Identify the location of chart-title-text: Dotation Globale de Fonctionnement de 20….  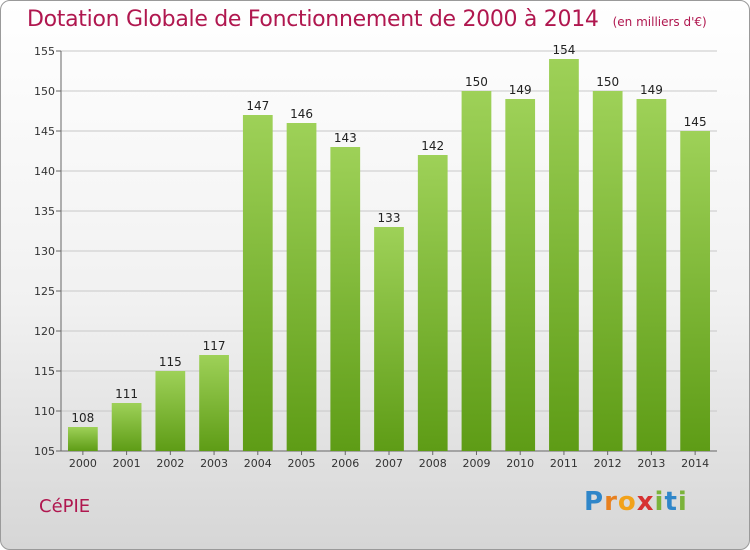
(313, 19).